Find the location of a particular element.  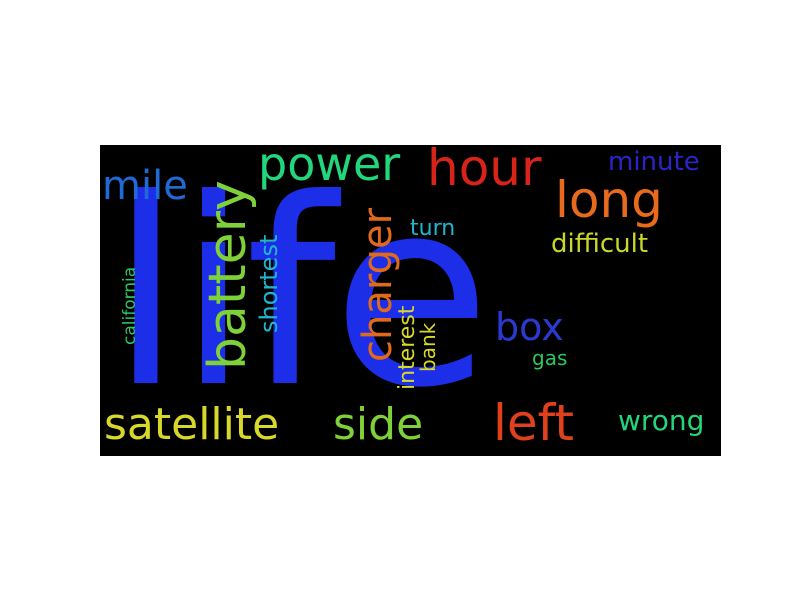

word-charger: charger is located at coordinates (378, 284).